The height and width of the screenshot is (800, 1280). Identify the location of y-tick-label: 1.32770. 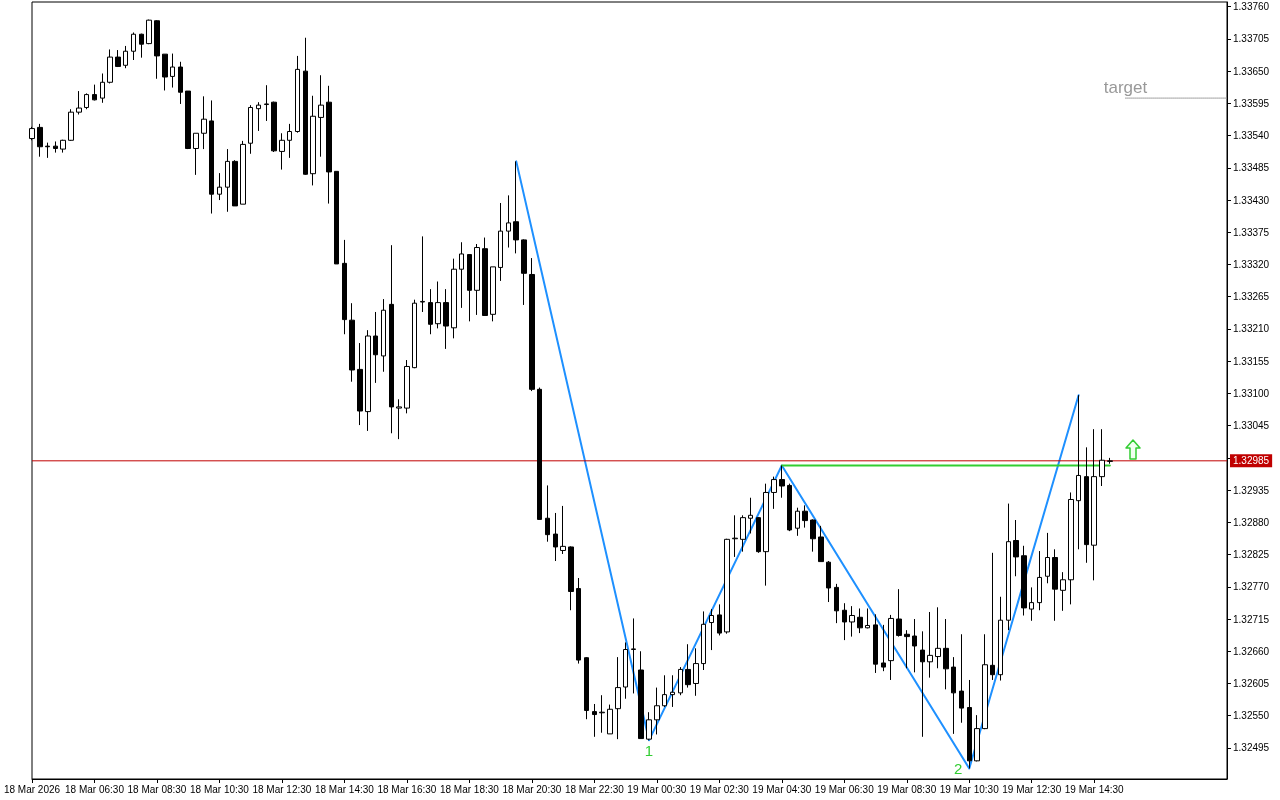
(1251, 587).